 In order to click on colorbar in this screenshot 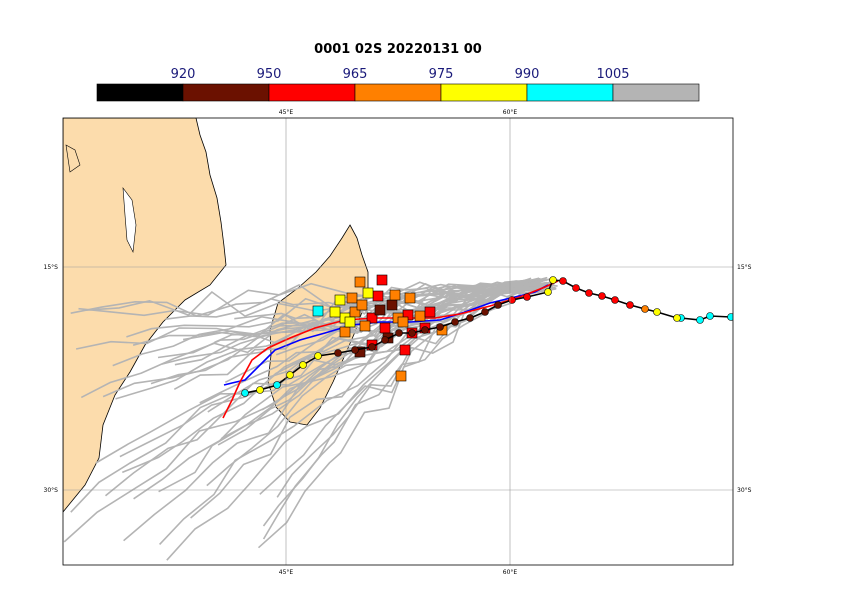, I will do `click(398, 92)`.